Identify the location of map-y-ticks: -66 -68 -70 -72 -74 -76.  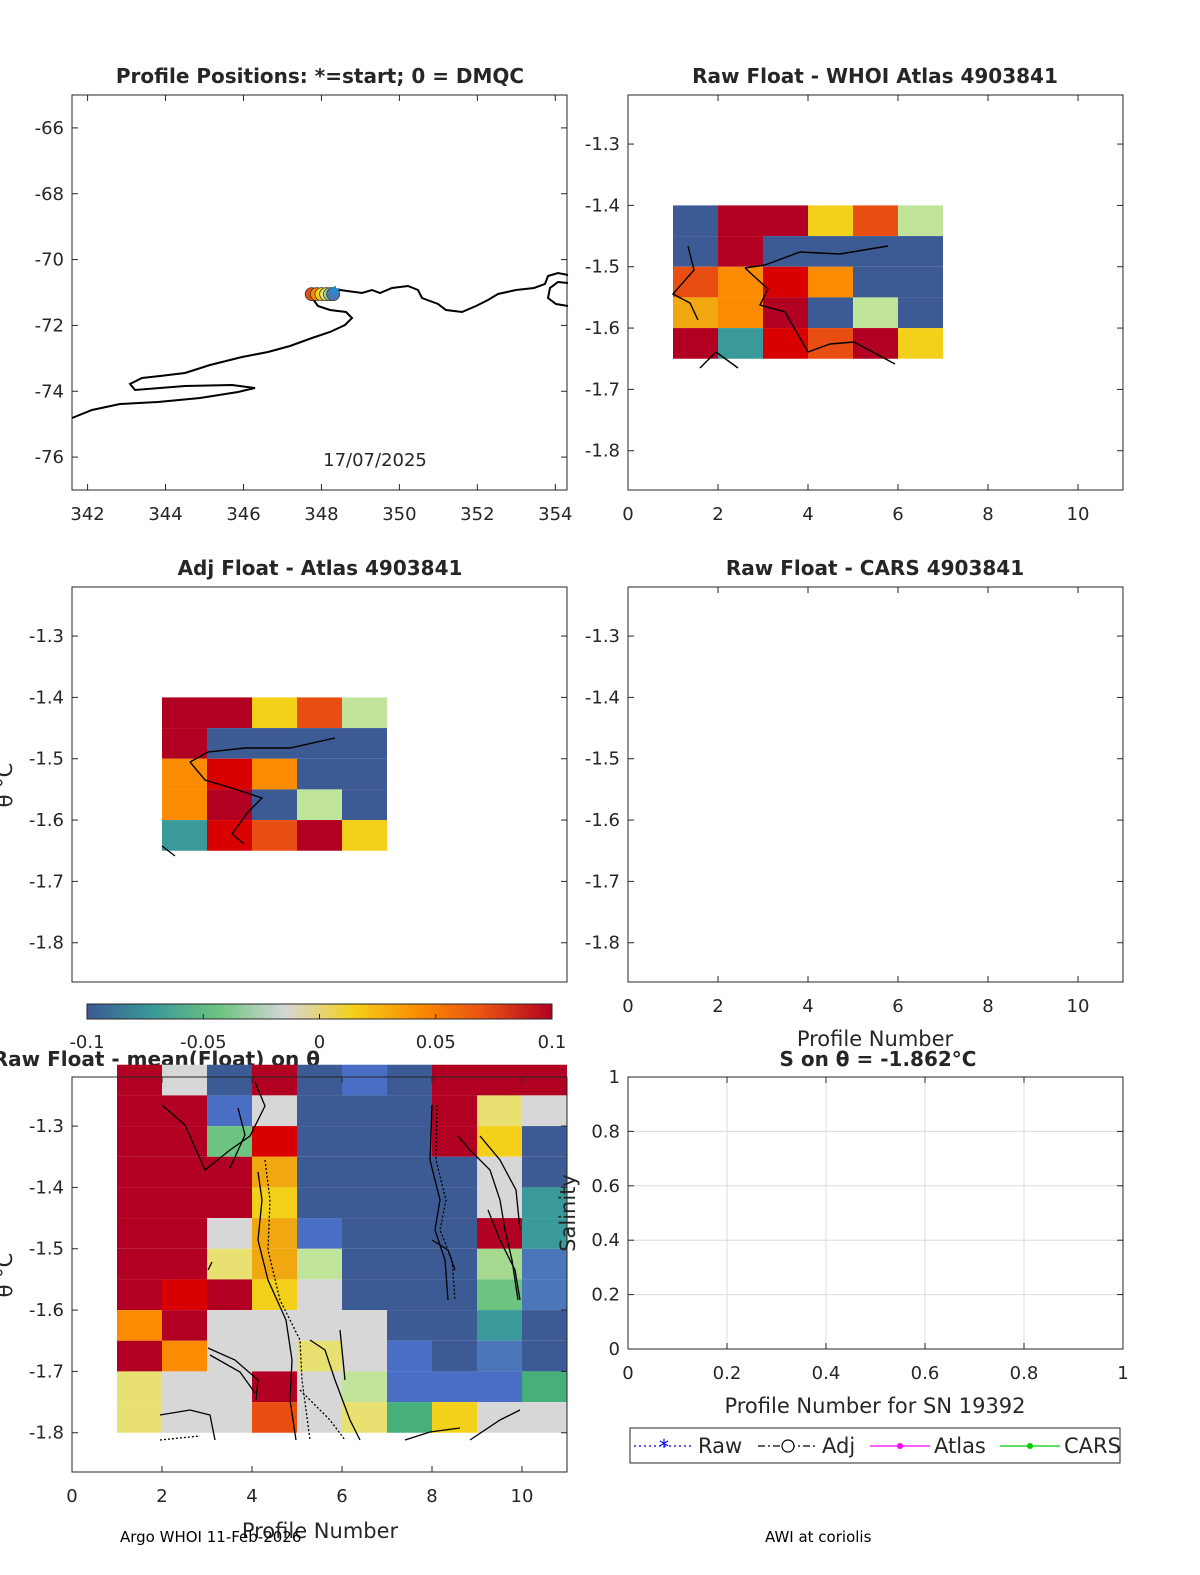
(301, 293).